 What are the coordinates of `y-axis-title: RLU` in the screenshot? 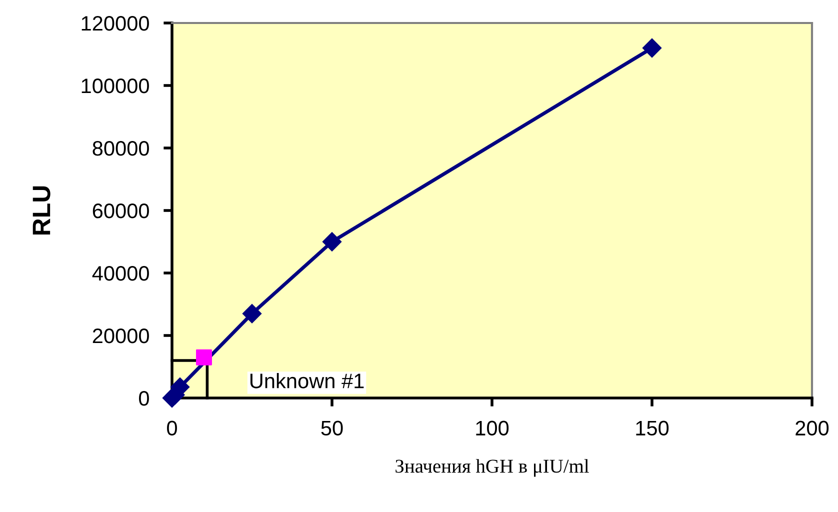 It's located at (41, 210).